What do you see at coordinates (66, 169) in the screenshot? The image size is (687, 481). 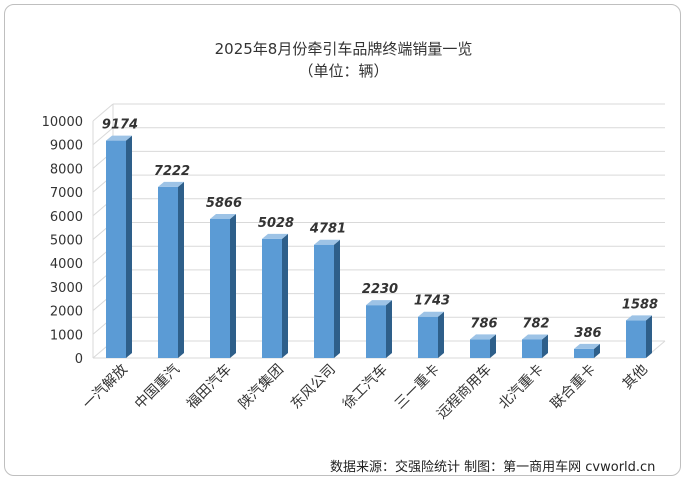 I see `y-tick-label: 8000` at bounding box center [66, 169].